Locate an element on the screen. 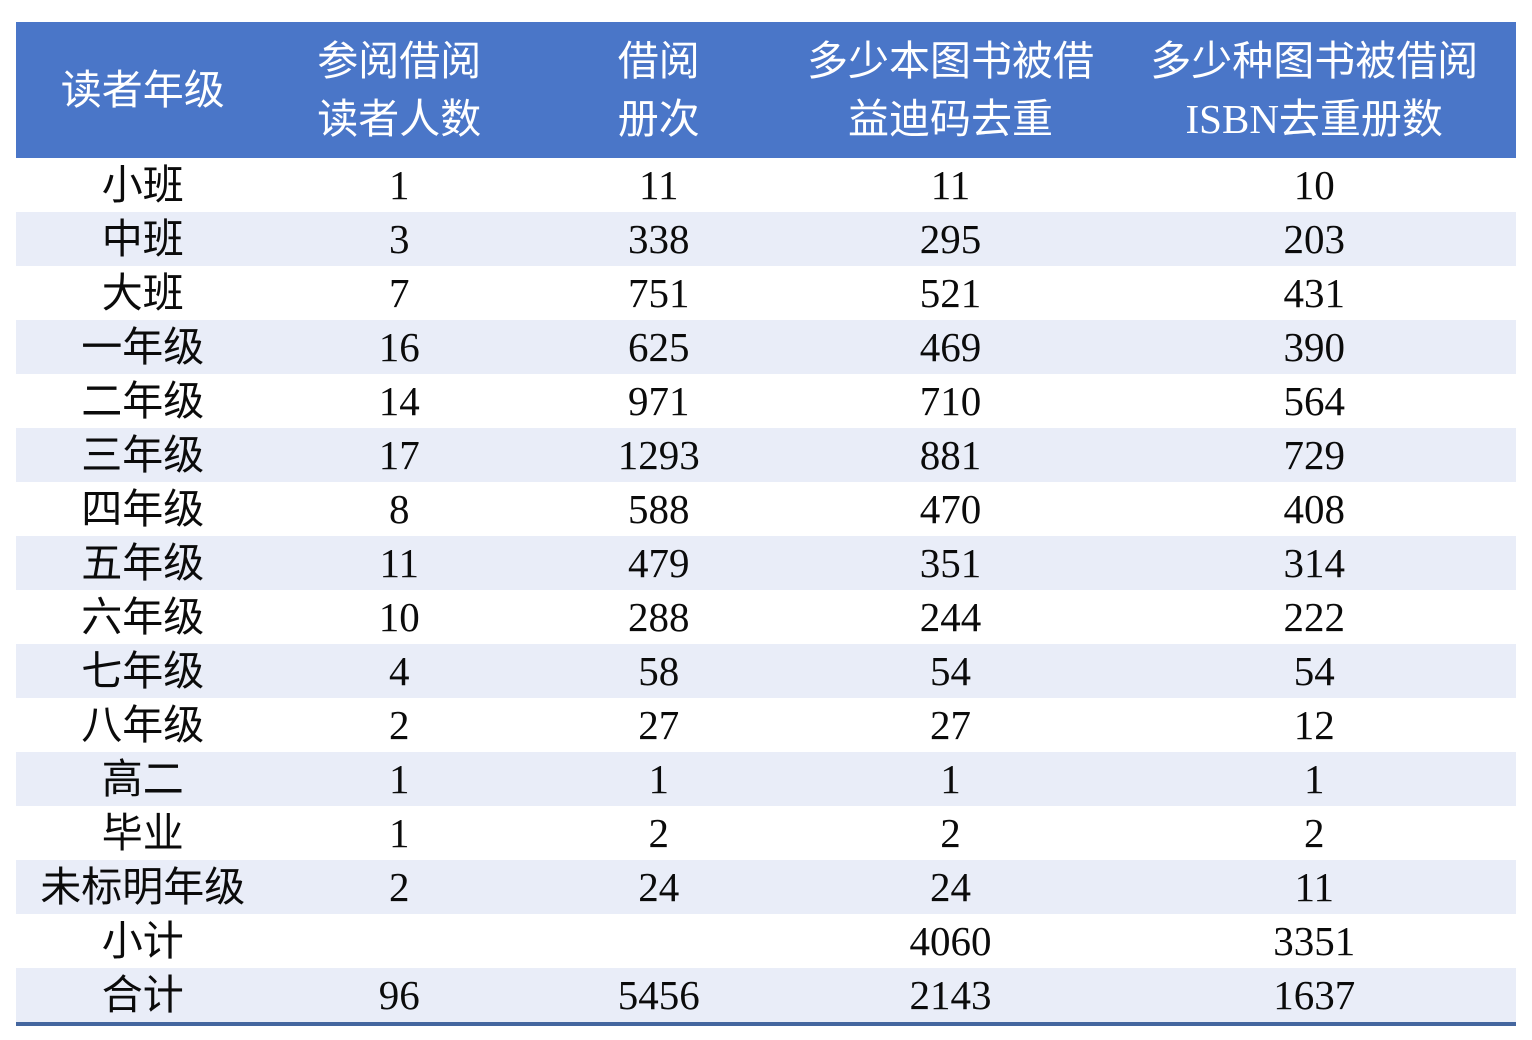 The image size is (1532, 1040). value-cell: 971 is located at coordinates (658, 400).